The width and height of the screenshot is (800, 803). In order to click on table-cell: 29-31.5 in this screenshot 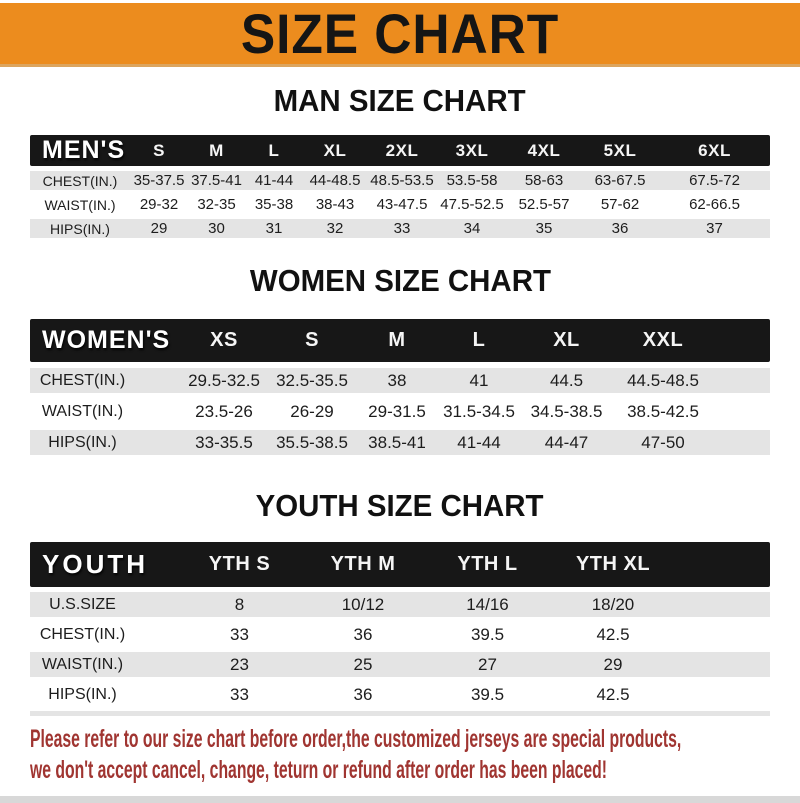, I will do `click(397, 411)`.